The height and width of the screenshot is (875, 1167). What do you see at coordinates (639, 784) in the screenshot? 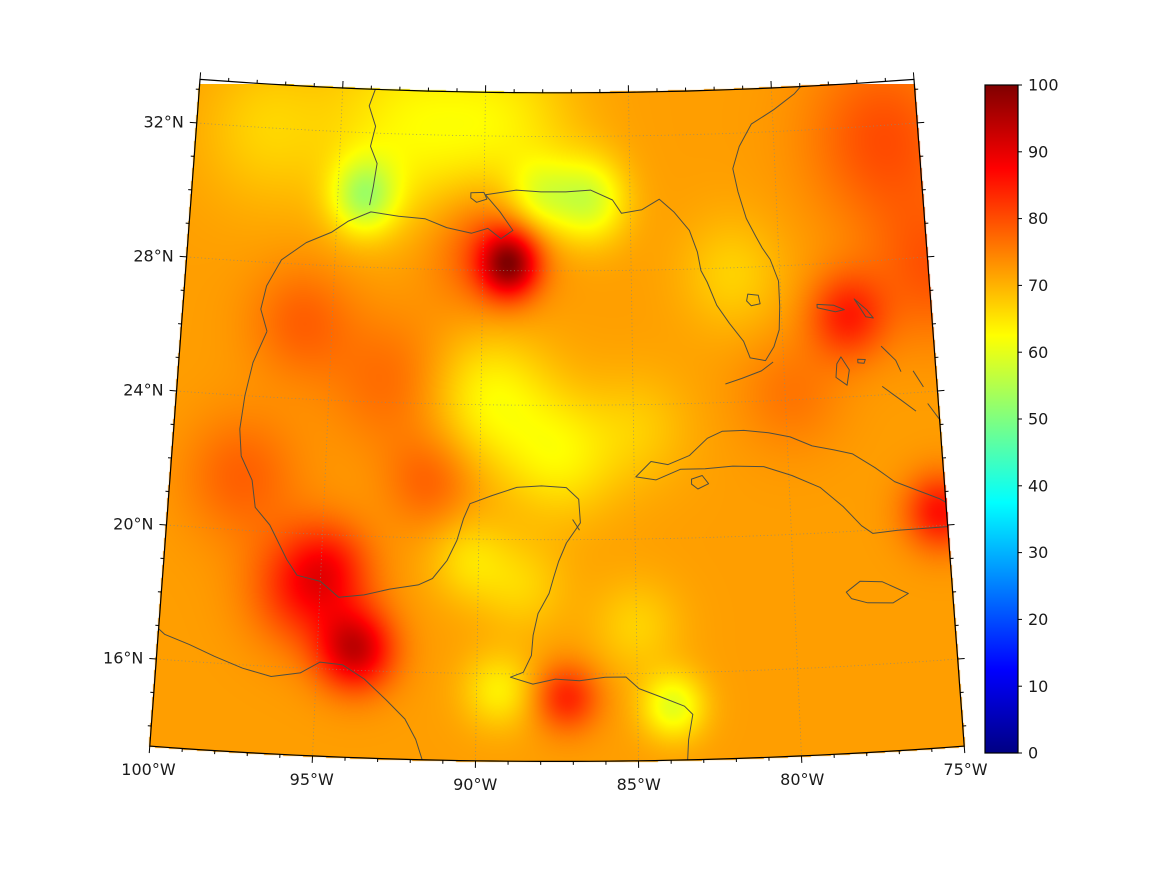
I see `x-tick-label: 85°W` at bounding box center [639, 784].